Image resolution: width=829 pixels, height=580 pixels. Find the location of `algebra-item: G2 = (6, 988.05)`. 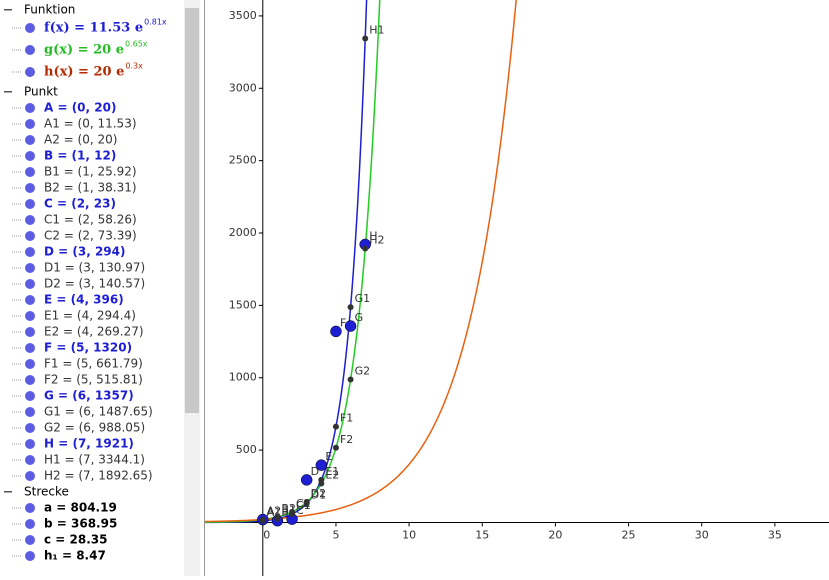

algebra-item: G2 = (6, 988.05) is located at coordinates (94, 428).